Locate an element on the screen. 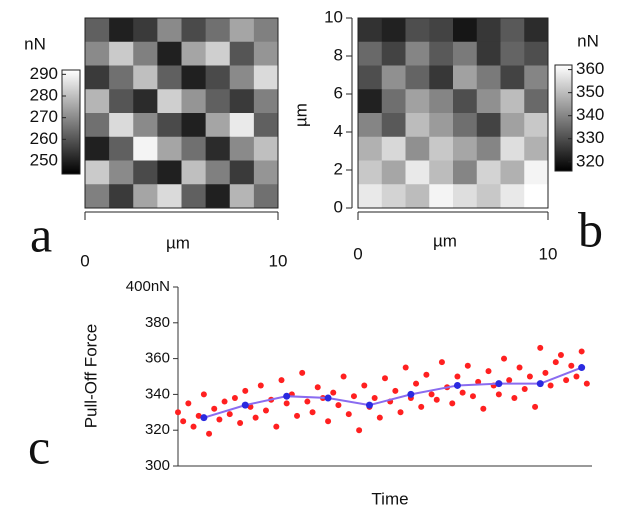  colorbar-label: nN is located at coordinates (588, 40).